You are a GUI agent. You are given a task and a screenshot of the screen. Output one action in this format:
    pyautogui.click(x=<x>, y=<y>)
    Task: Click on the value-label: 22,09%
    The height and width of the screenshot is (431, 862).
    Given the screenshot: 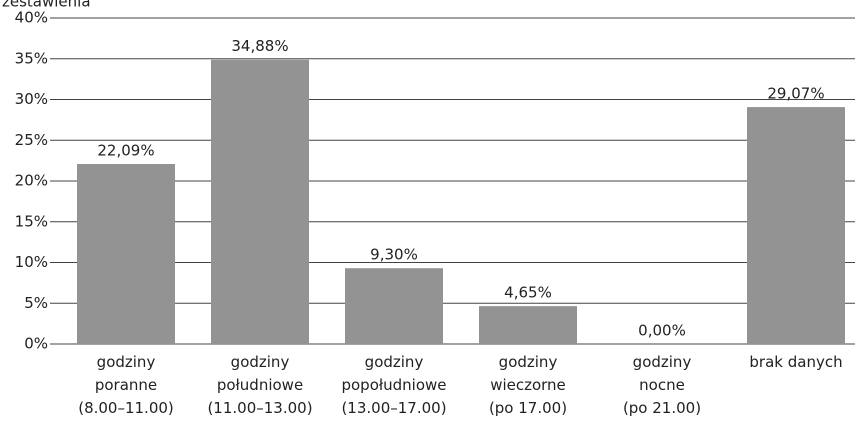 What is the action you would take?
    pyautogui.click(x=125, y=150)
    